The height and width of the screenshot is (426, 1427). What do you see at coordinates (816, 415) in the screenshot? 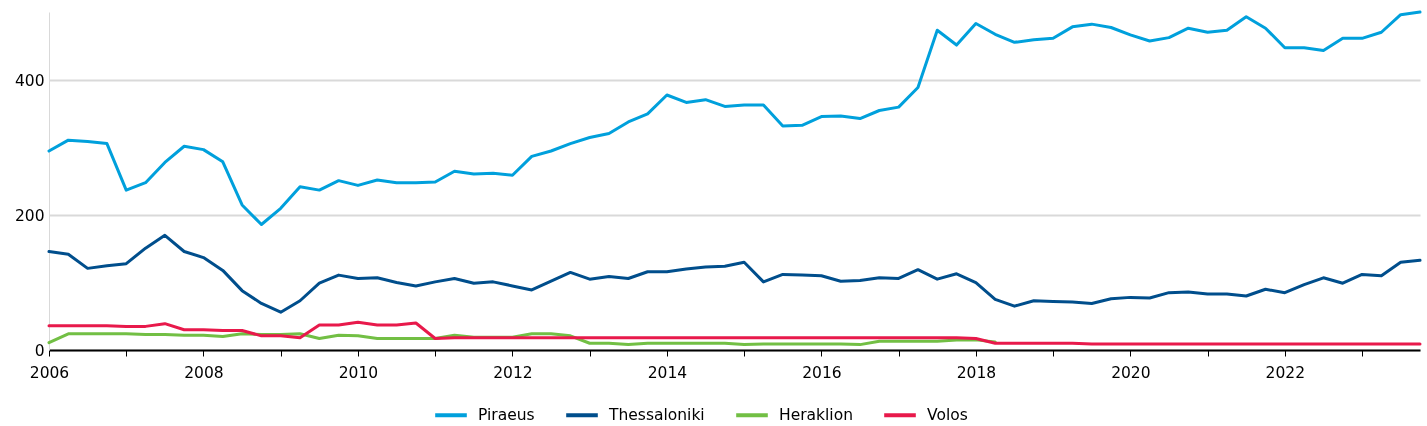
I see `legend-label: Heraklion` at bounding box center [816, 415].